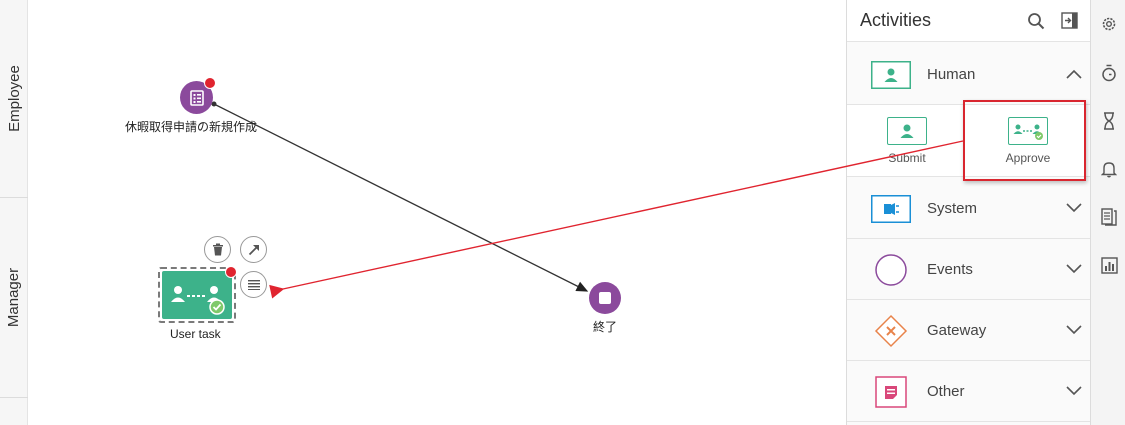 This screenshot has height=425, width=1125. I want to click on properties-button, so click(253, 284).